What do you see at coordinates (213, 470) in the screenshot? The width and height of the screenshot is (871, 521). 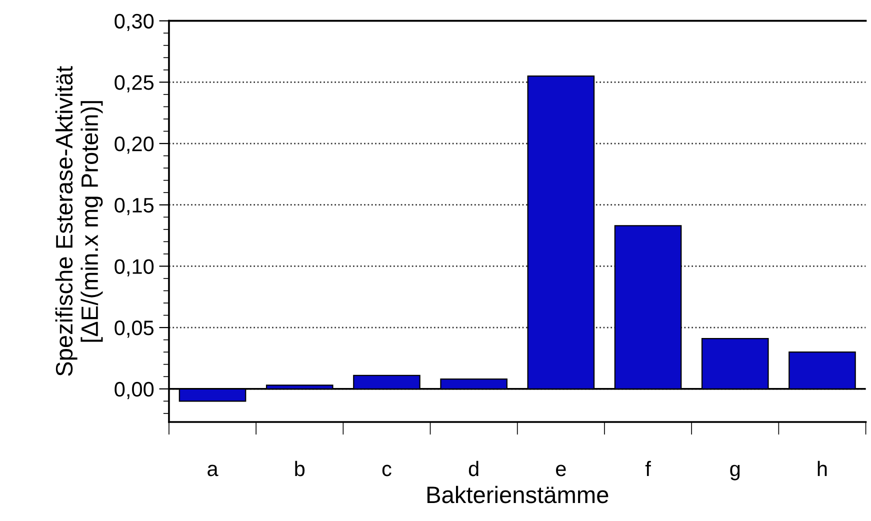 I see `x-tick-label: a` at bounding box center [213, 470].